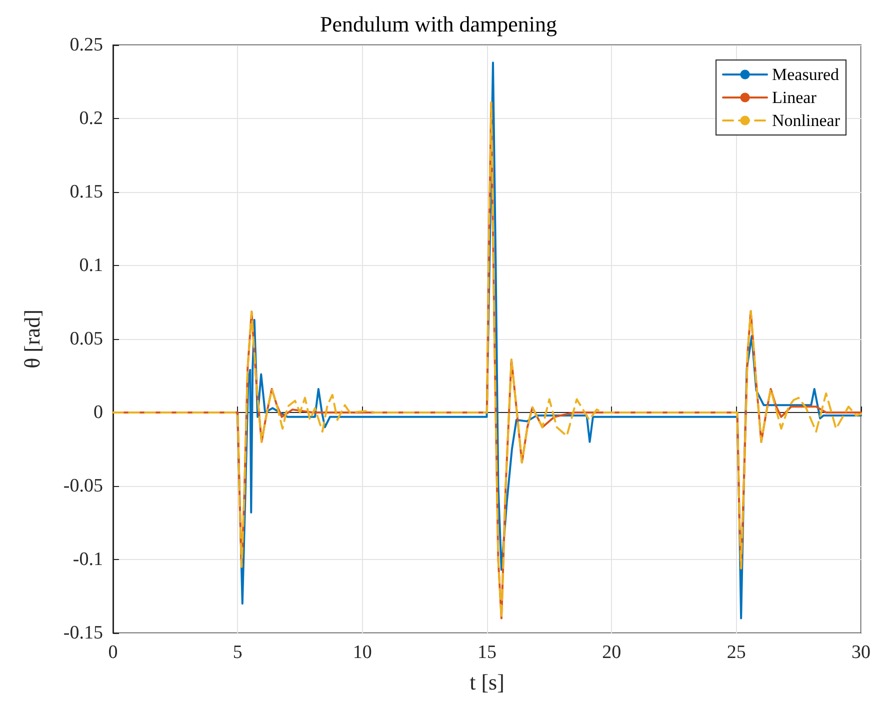 The image size is (877, 711). What do you see at coordinates (32, 339) in the screenshot?
I see `y-axis-title: θ [rad]` at bounding box center [32, 339].